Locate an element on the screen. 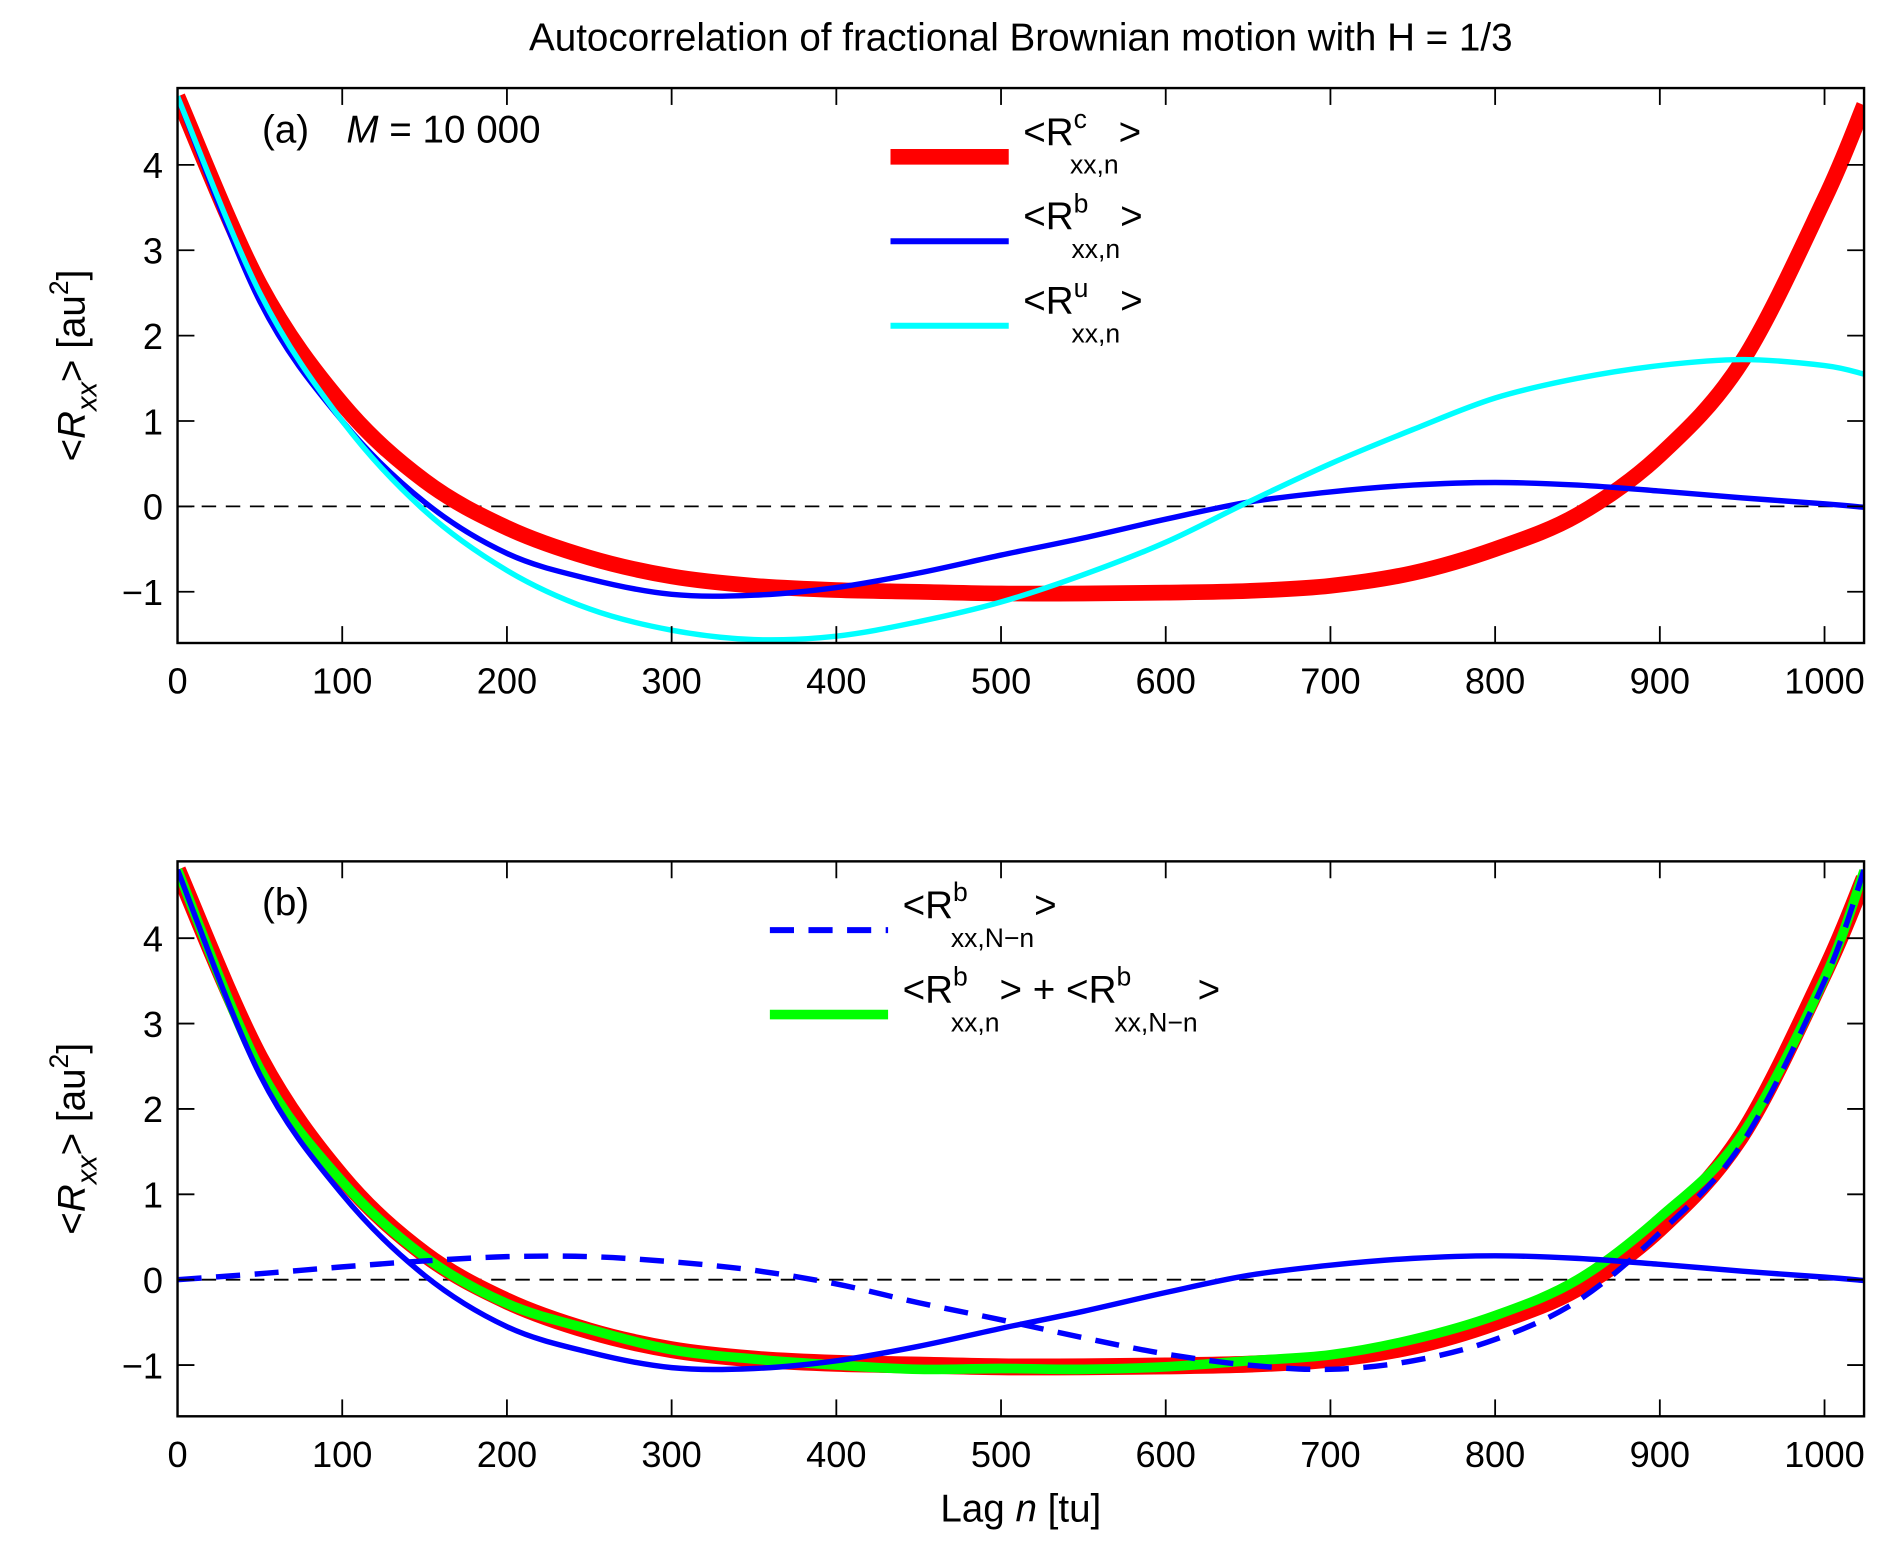 Image resolution: width=1892 pixels, height=1549 pixels. x-label-post: [tu] is located at coordinates (1069, 1508).